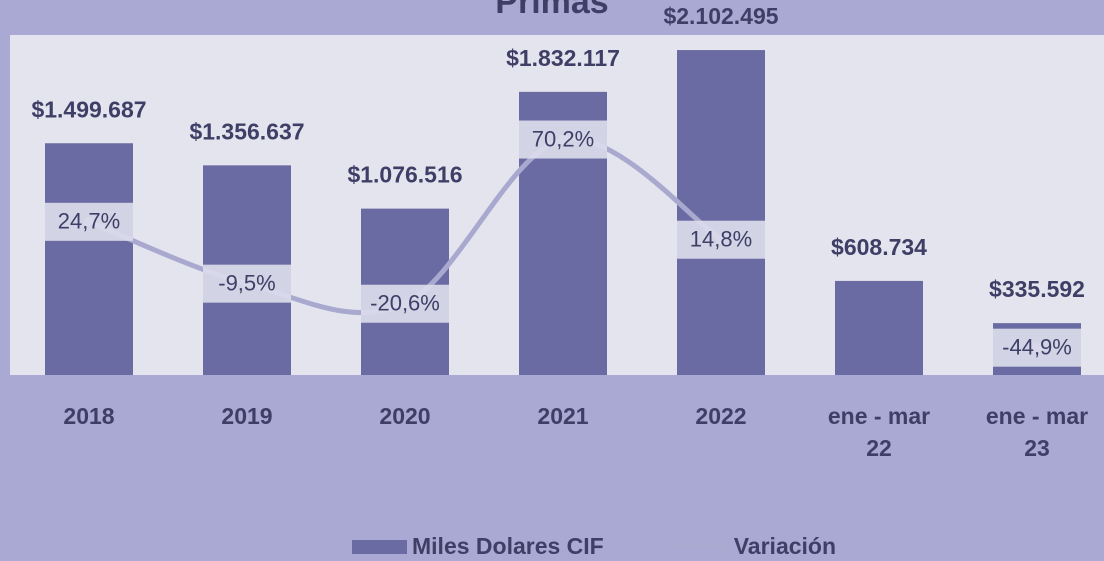 This screenshot has width=1104, height=561. What do you see at coordinates (1037, 289) in the screenshot?
I see `bar-value-label: $335.592` at bounding box center [1037, 289].